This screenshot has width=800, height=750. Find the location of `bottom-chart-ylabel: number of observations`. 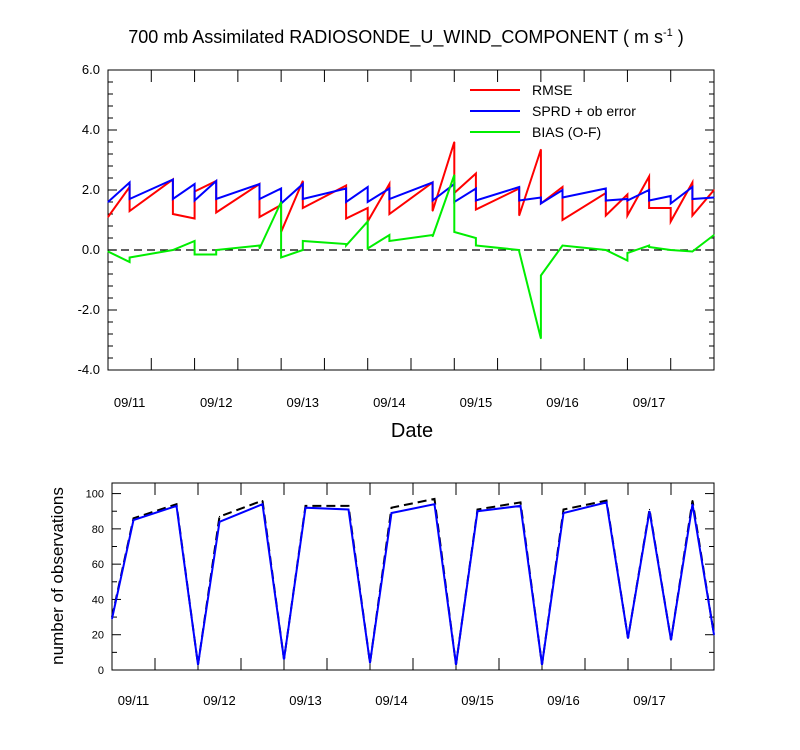

bottom-chart-ylabel: number of observations is located at coordinates (57, 576).